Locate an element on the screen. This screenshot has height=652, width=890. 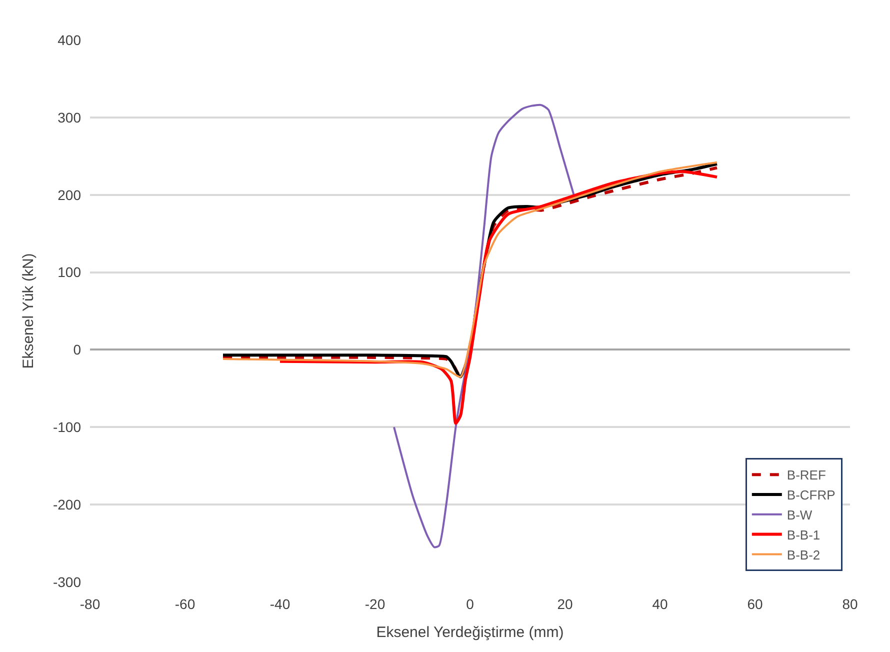
legend-label: B-CFRP is located at coordinates (811, 495).